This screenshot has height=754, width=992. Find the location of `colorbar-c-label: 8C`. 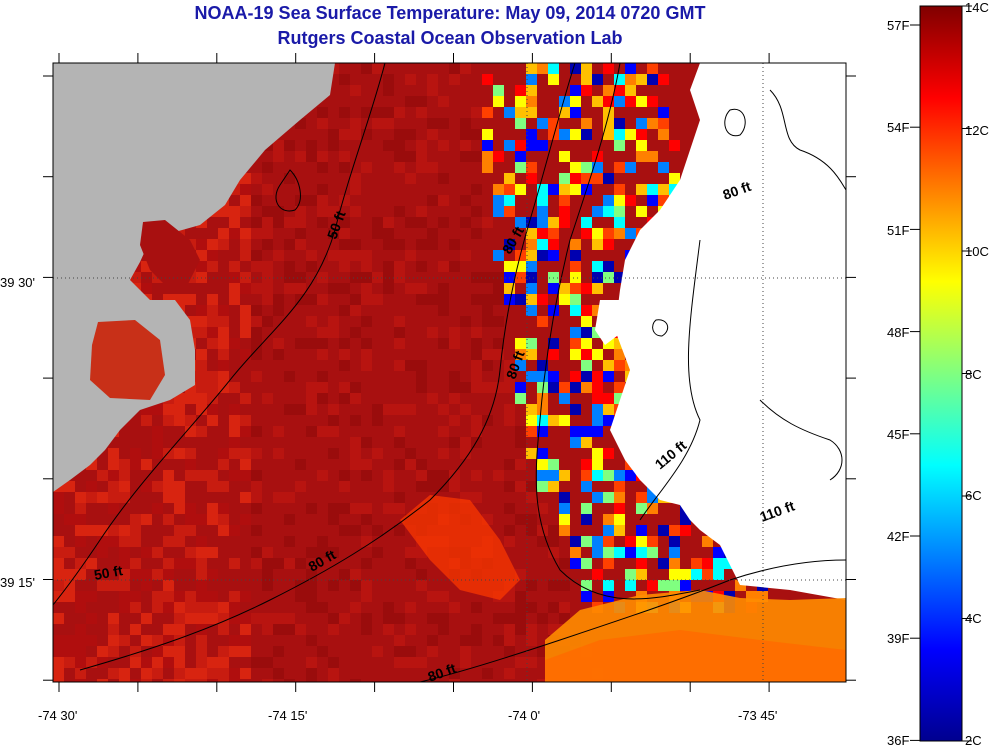

colorbar-c-label: 8C is located at coordinates (973, 374).